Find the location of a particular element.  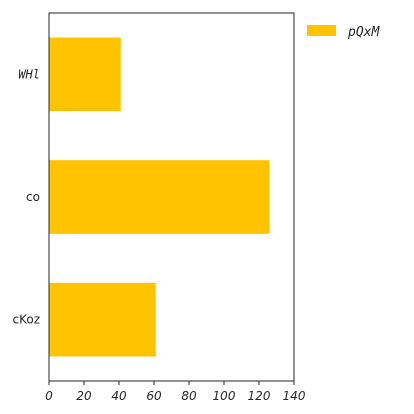

x-tick-label-80: 80 is located at coordinates (189, 396).